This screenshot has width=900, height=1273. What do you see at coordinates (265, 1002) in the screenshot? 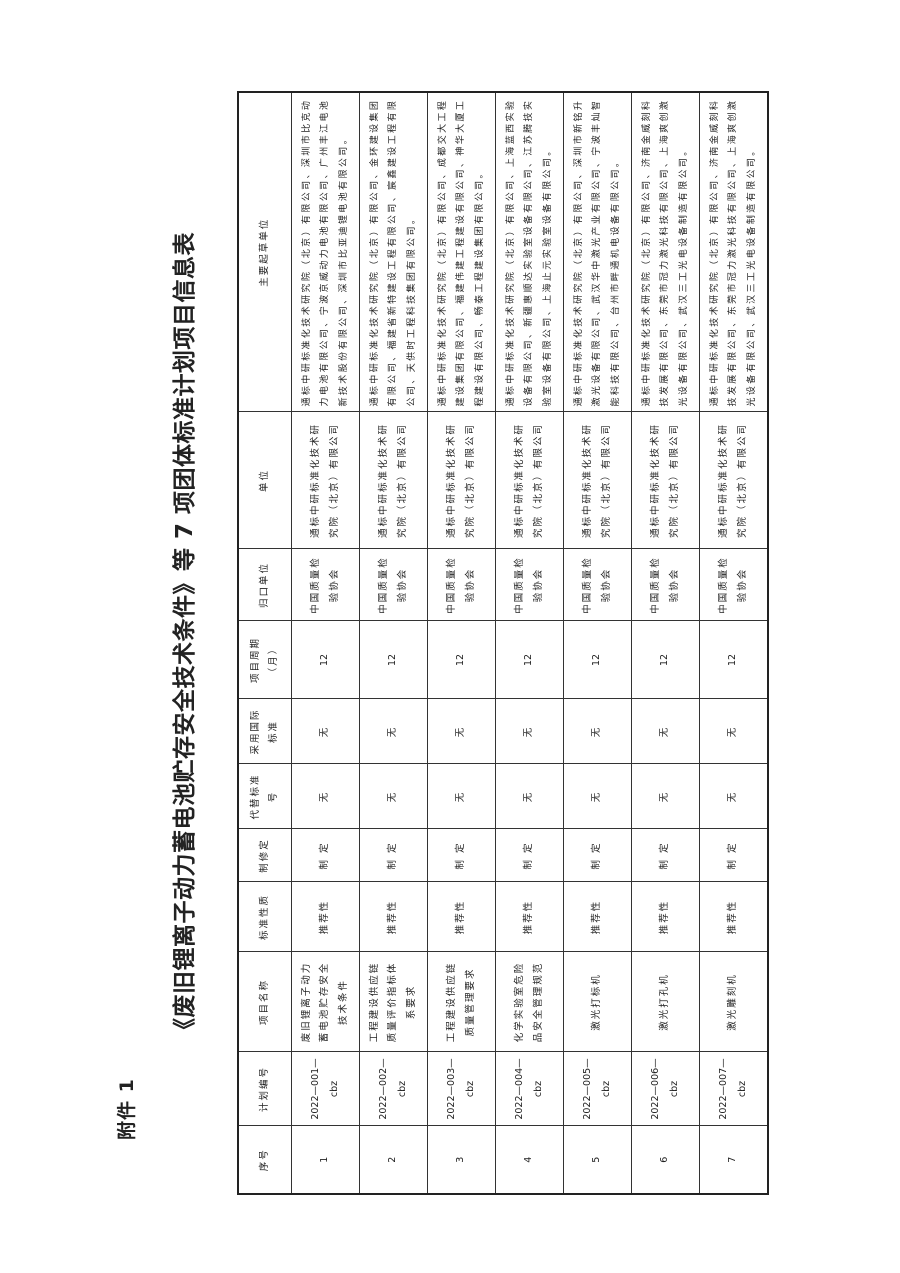
I see `column-header: 项目名称` at bounding box center [265, 1002].